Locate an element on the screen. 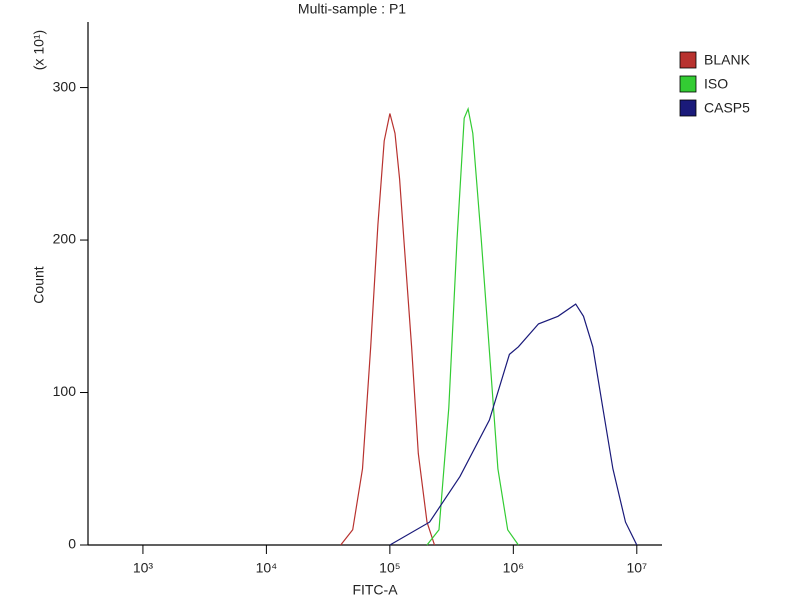 The height and width of the screenshot is (600, 800). legend-label: BLANK is located at coordinates (727, 60).